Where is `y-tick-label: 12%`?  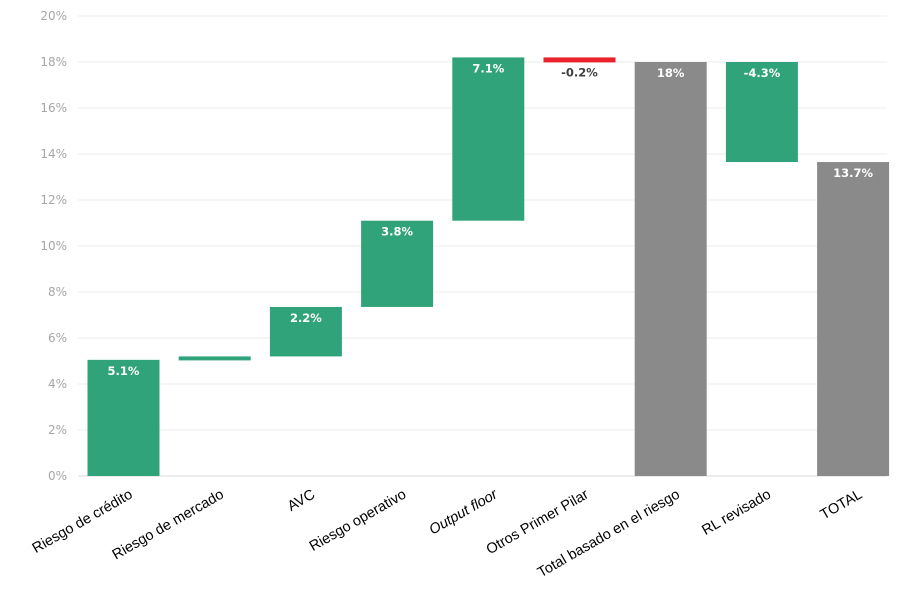
y-tick-label: 12% is located at coordinates (53, 200).